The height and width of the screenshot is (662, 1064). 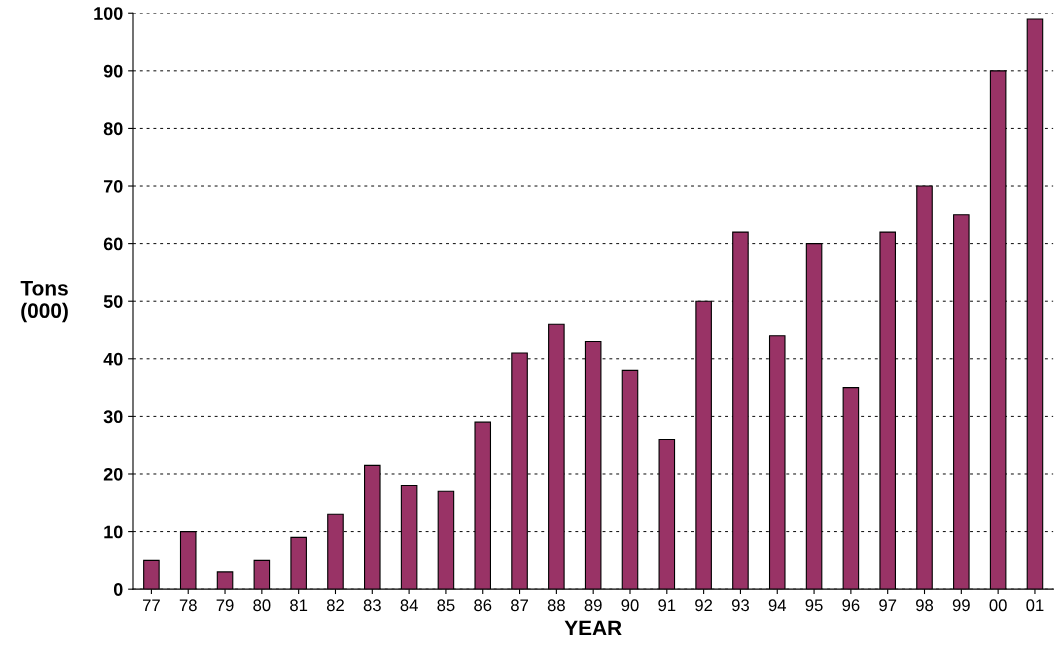 What do you see at coordinates (113, 417) in the screenshot?
I see `y-tick-label: 30` at bounding box center [113, 417].